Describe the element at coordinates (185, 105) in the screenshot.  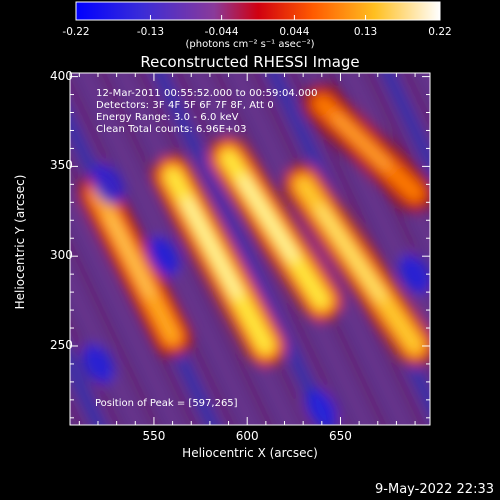
I see `info-detectors: Detectors: 3F 4F 5F 6F 7F 8F, Att 0` at that location.